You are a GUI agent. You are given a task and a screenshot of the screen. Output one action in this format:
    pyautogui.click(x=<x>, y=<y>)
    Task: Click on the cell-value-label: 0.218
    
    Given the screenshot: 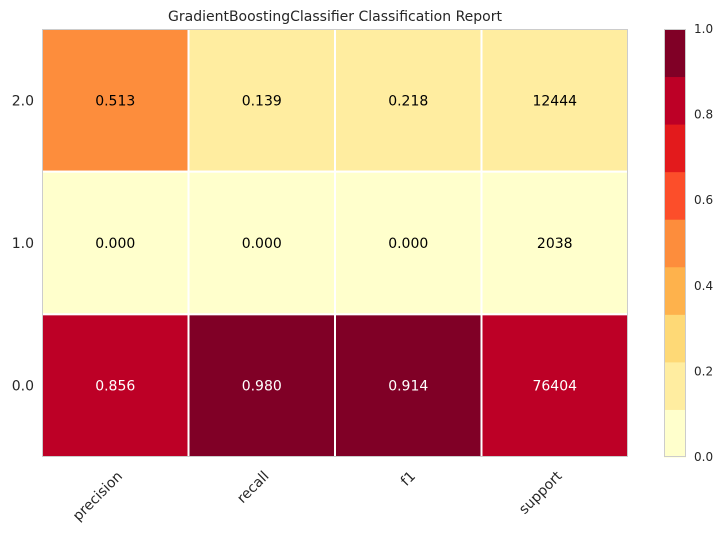 What is the action you would take?
    pyautogui.click(x=408, y=101)
    